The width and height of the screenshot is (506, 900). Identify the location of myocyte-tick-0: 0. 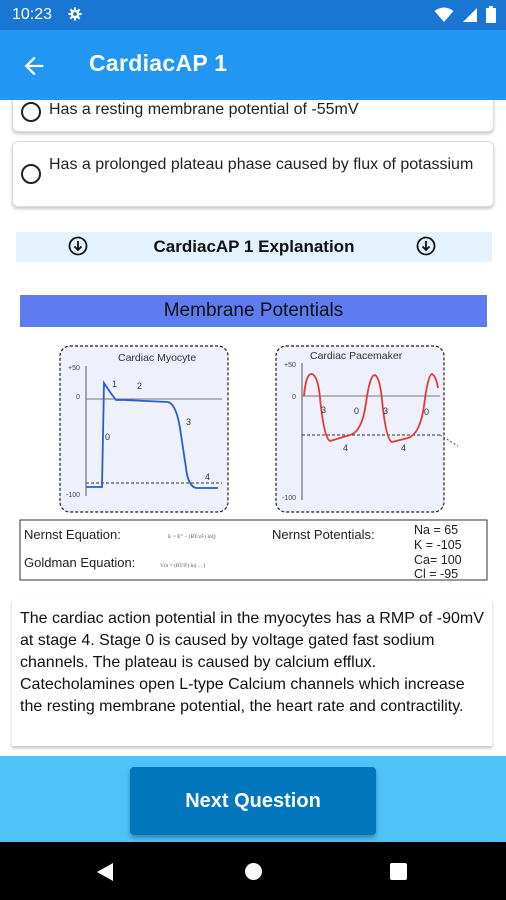
(78, 397).